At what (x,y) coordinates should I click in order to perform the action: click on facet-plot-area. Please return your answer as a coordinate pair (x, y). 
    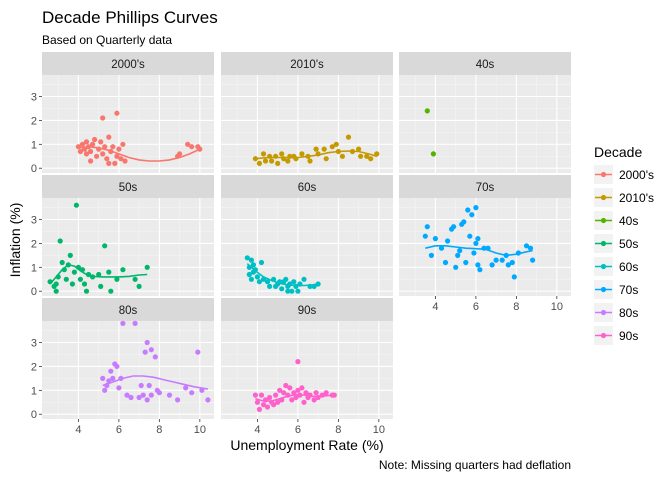
    Looking at the image, I should click on (307, 124).